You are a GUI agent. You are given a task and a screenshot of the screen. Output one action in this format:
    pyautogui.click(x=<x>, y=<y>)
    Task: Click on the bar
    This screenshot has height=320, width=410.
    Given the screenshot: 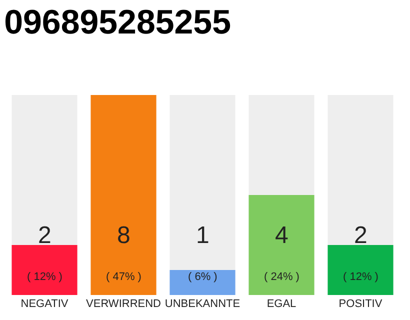 What is the action you would take?
    pyautogui.click(x=203, y=282)
    